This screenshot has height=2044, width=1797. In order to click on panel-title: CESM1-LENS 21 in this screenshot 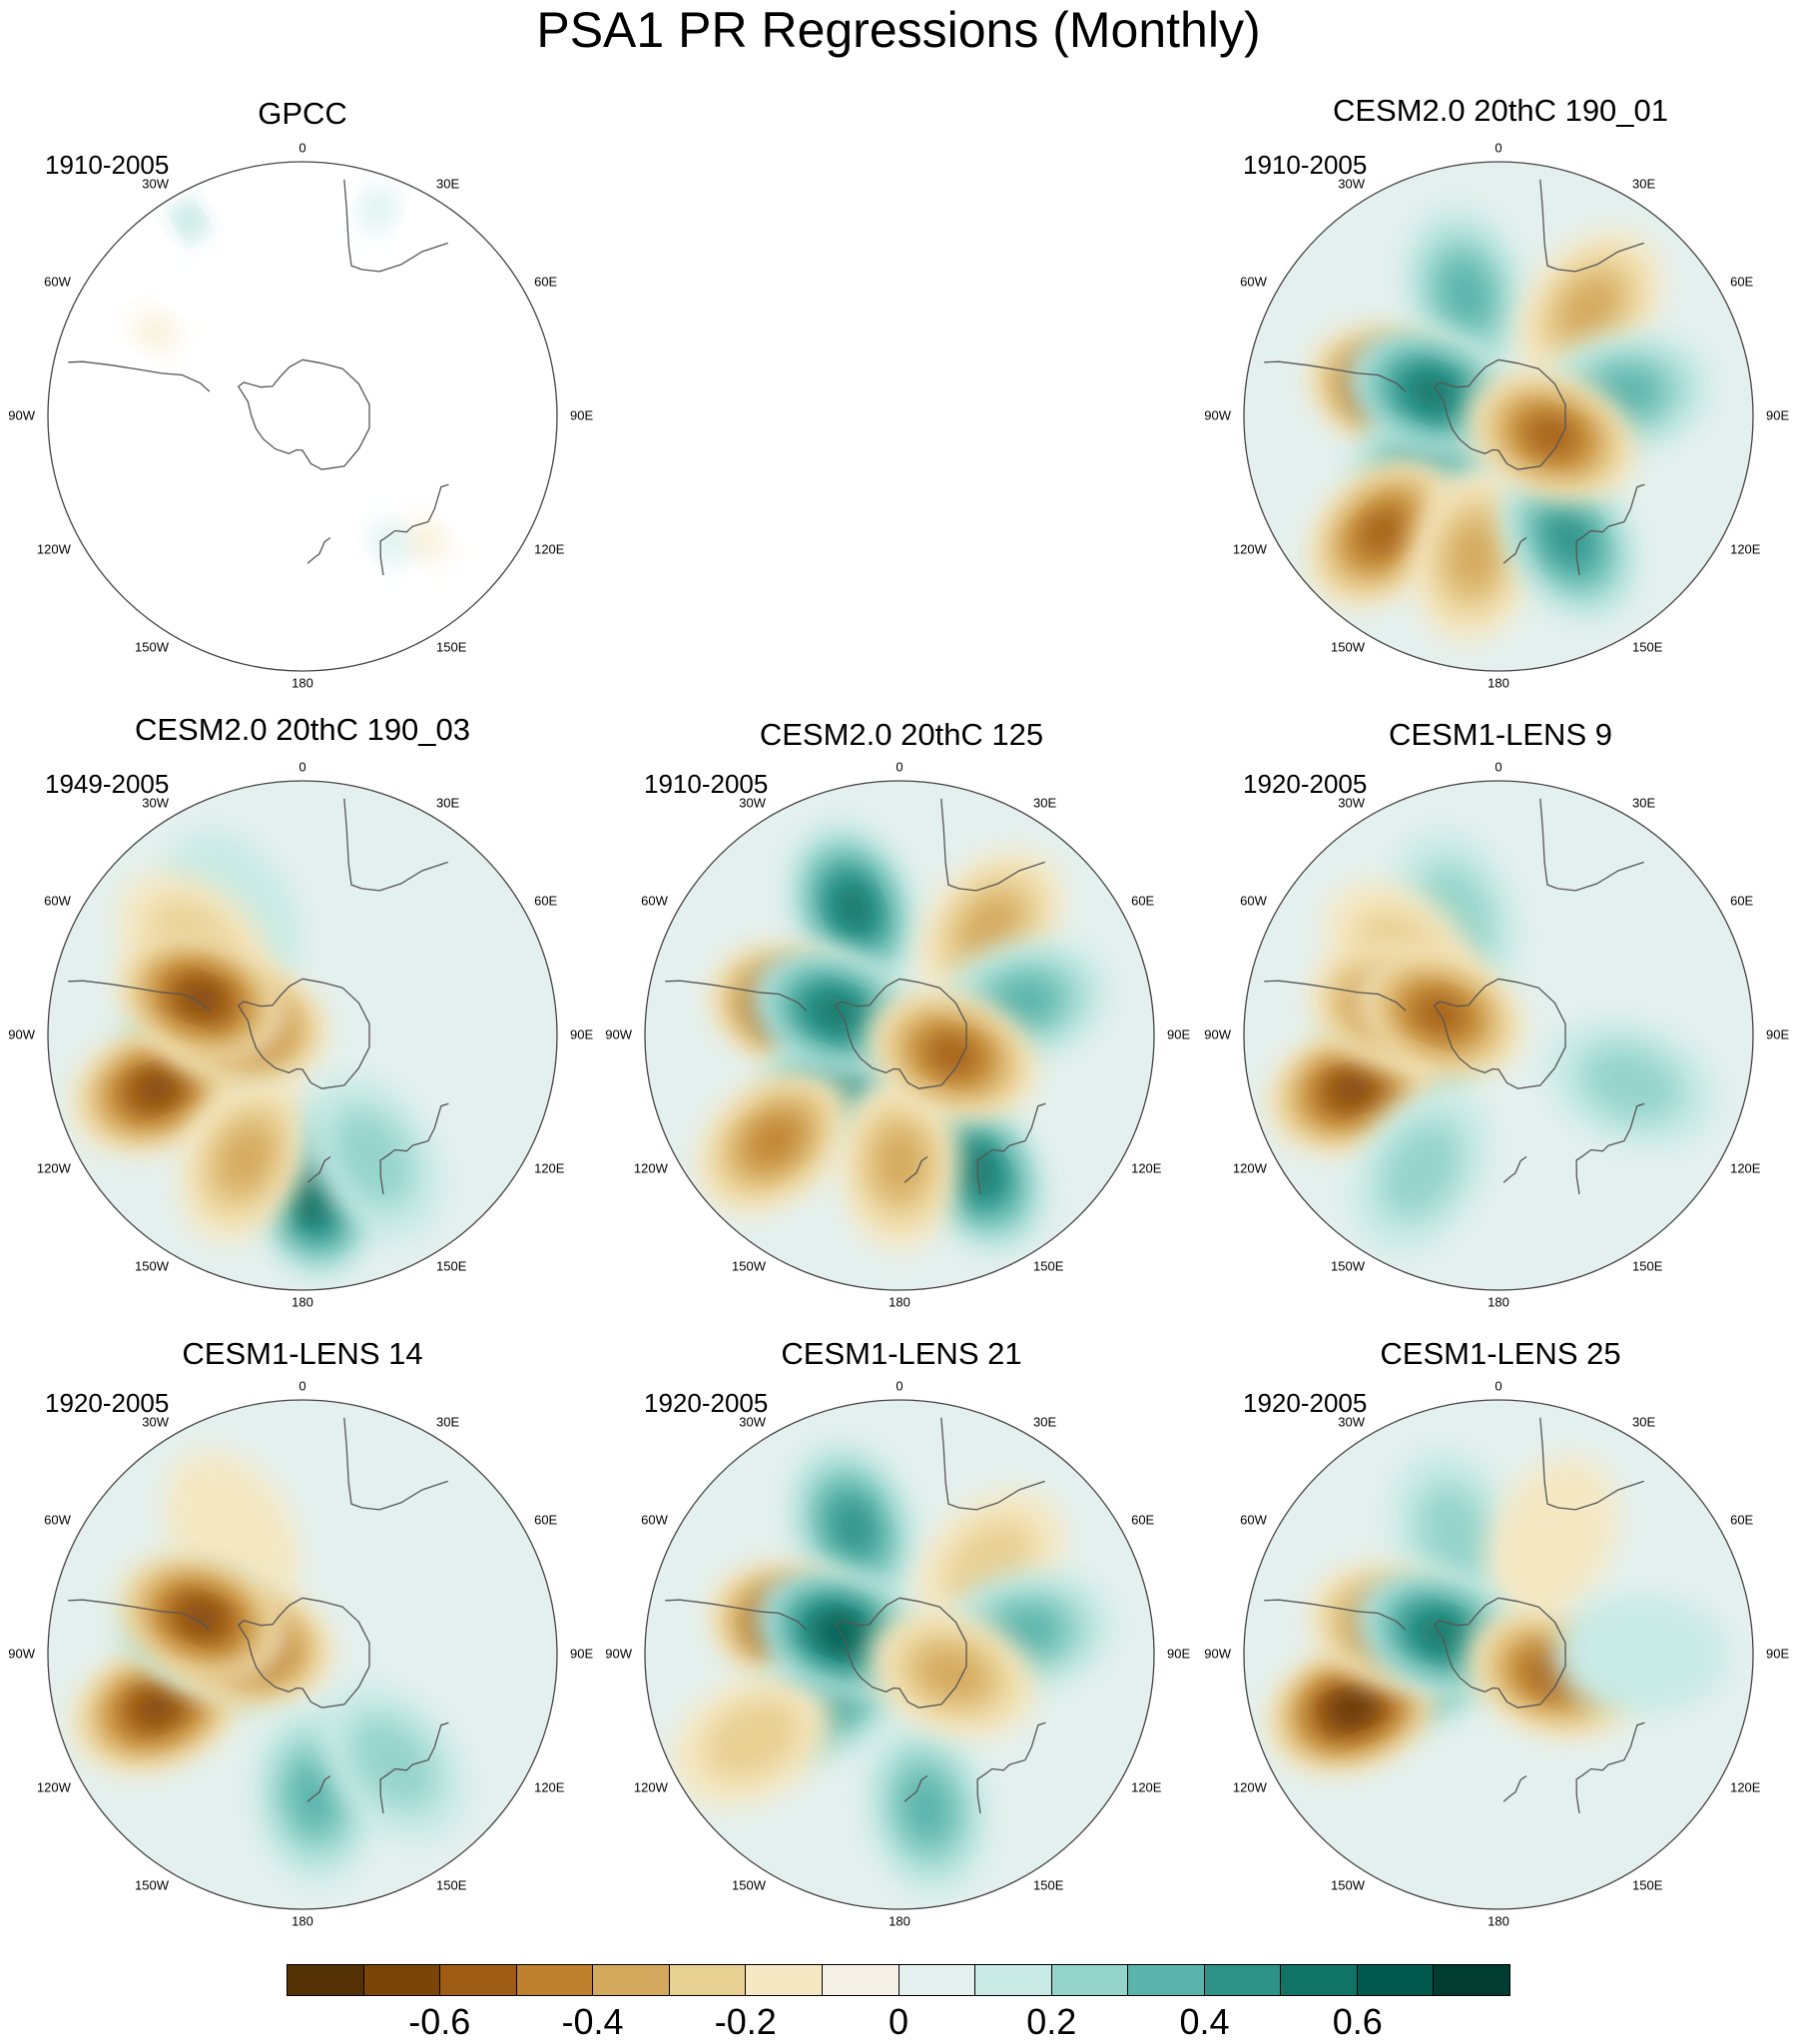, I will do `click(901, 1353)`.